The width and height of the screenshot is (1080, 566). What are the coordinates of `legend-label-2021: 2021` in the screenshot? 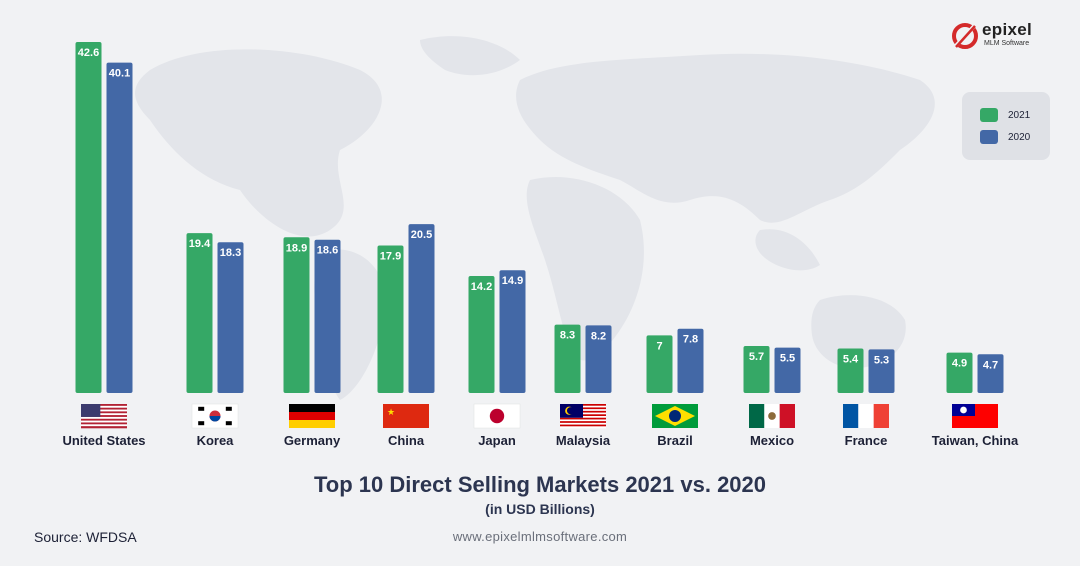 It's located at (1019, 115).